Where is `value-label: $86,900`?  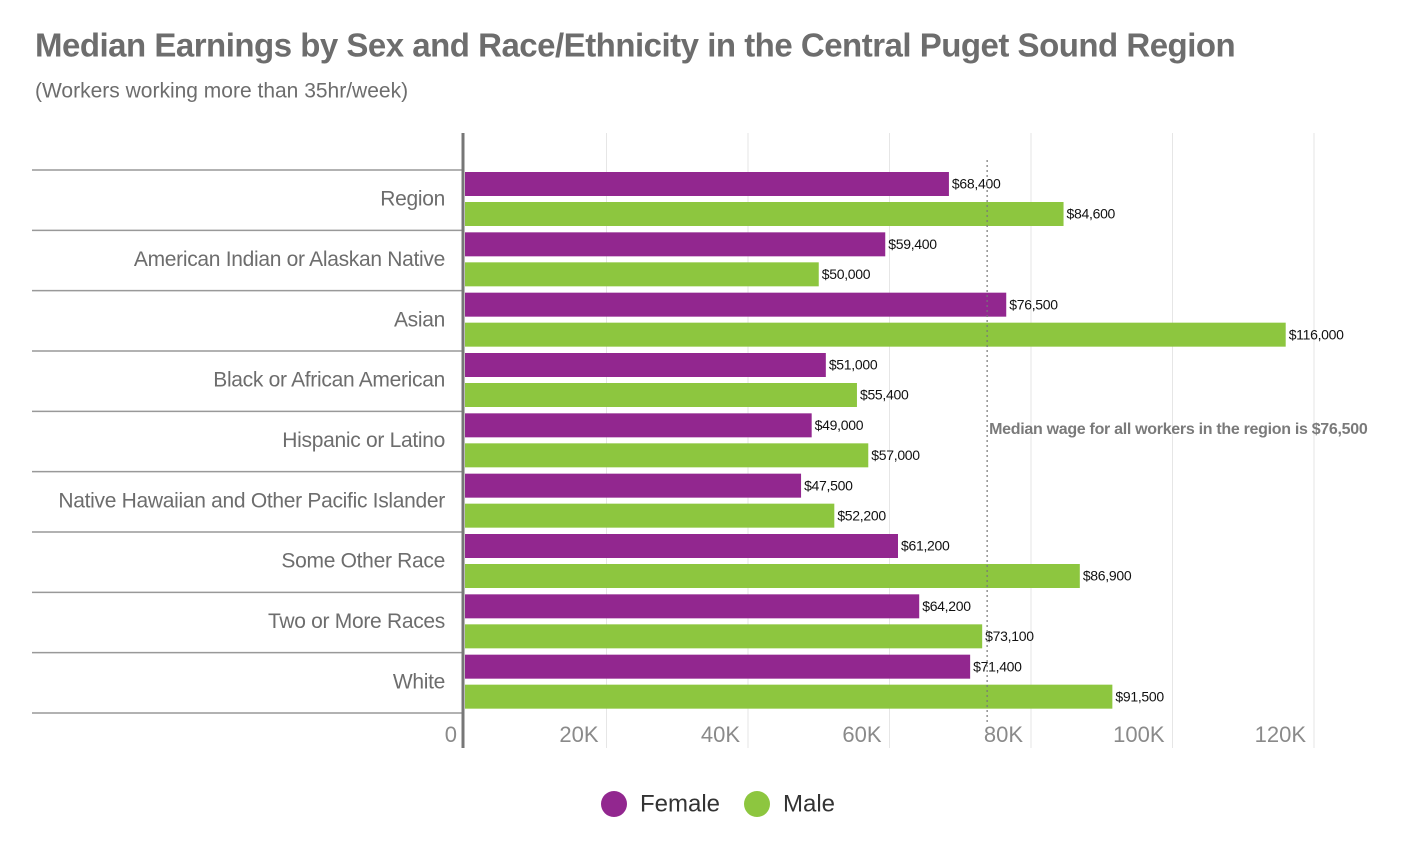
value-label: $86,900 is located at coordinates (1107, 576).